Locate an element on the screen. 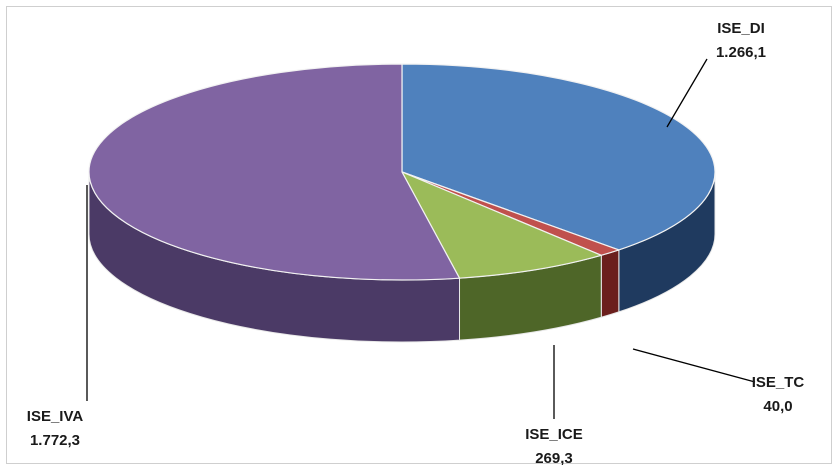 The height and width of the screenshot is (470, 840). label-ise-tc-value: 40,0 is located at coordinates (777, 406).